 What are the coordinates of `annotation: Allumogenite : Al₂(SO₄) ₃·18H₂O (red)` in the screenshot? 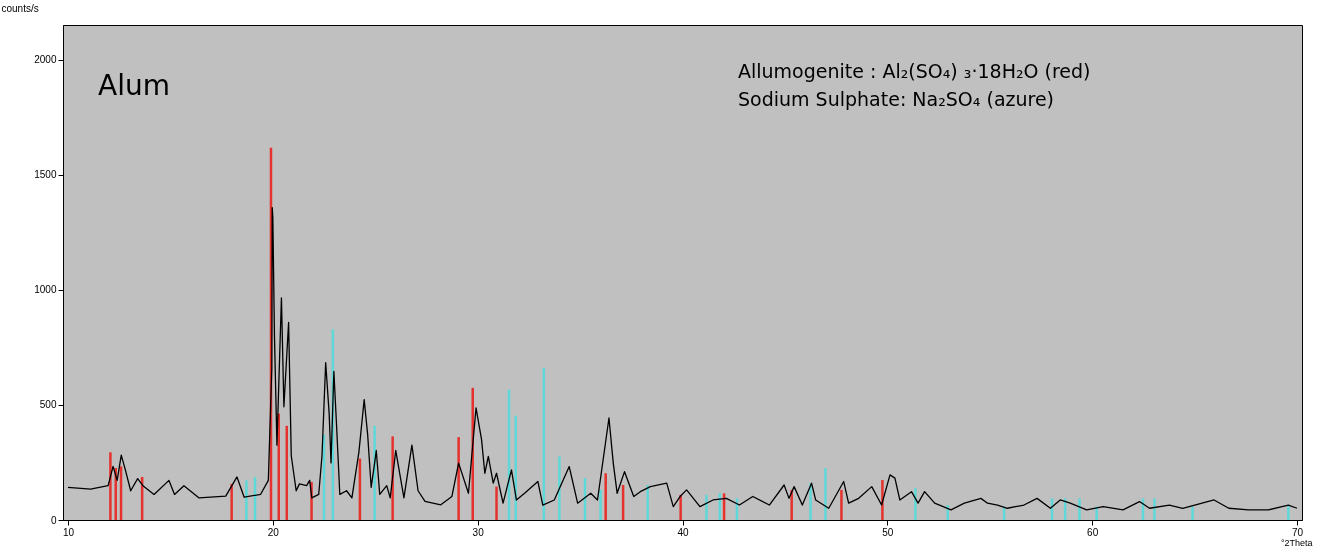 It's located at (914, 71).